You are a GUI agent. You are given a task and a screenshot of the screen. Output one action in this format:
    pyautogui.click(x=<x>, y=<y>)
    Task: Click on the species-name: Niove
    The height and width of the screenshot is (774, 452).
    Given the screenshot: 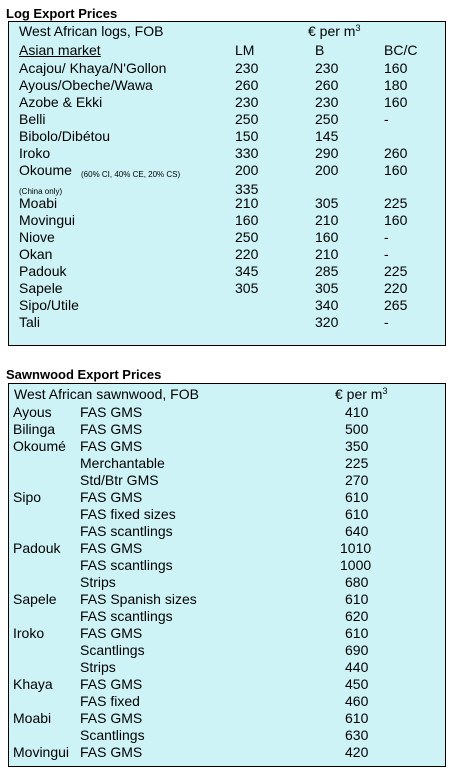 What is the action you would take?
    pyautogui.click(x=37, y=237)
    